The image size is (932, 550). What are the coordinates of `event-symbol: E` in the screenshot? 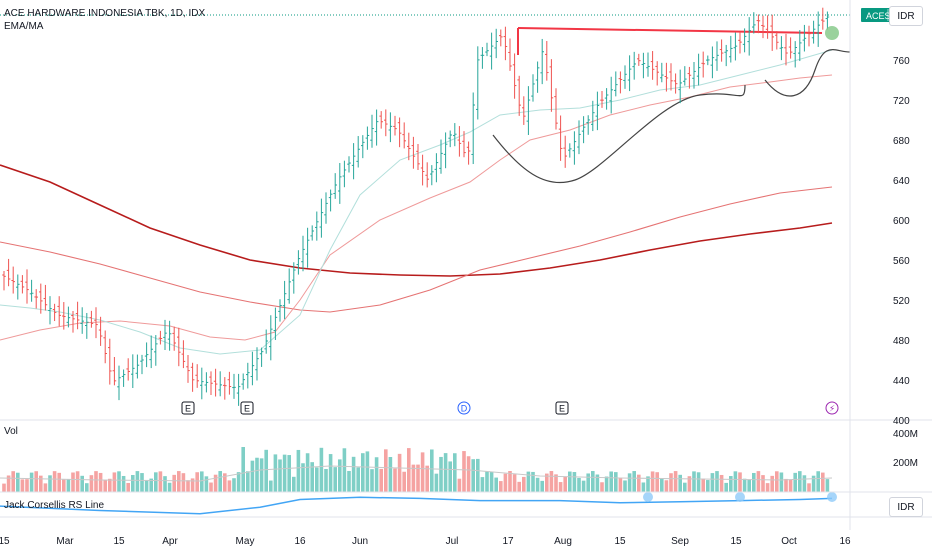 It's located at (188, 409).